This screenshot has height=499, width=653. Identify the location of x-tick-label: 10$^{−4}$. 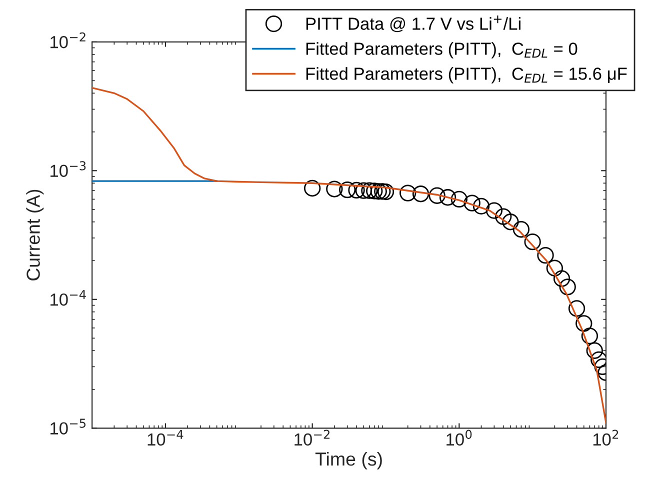
(166, 438).